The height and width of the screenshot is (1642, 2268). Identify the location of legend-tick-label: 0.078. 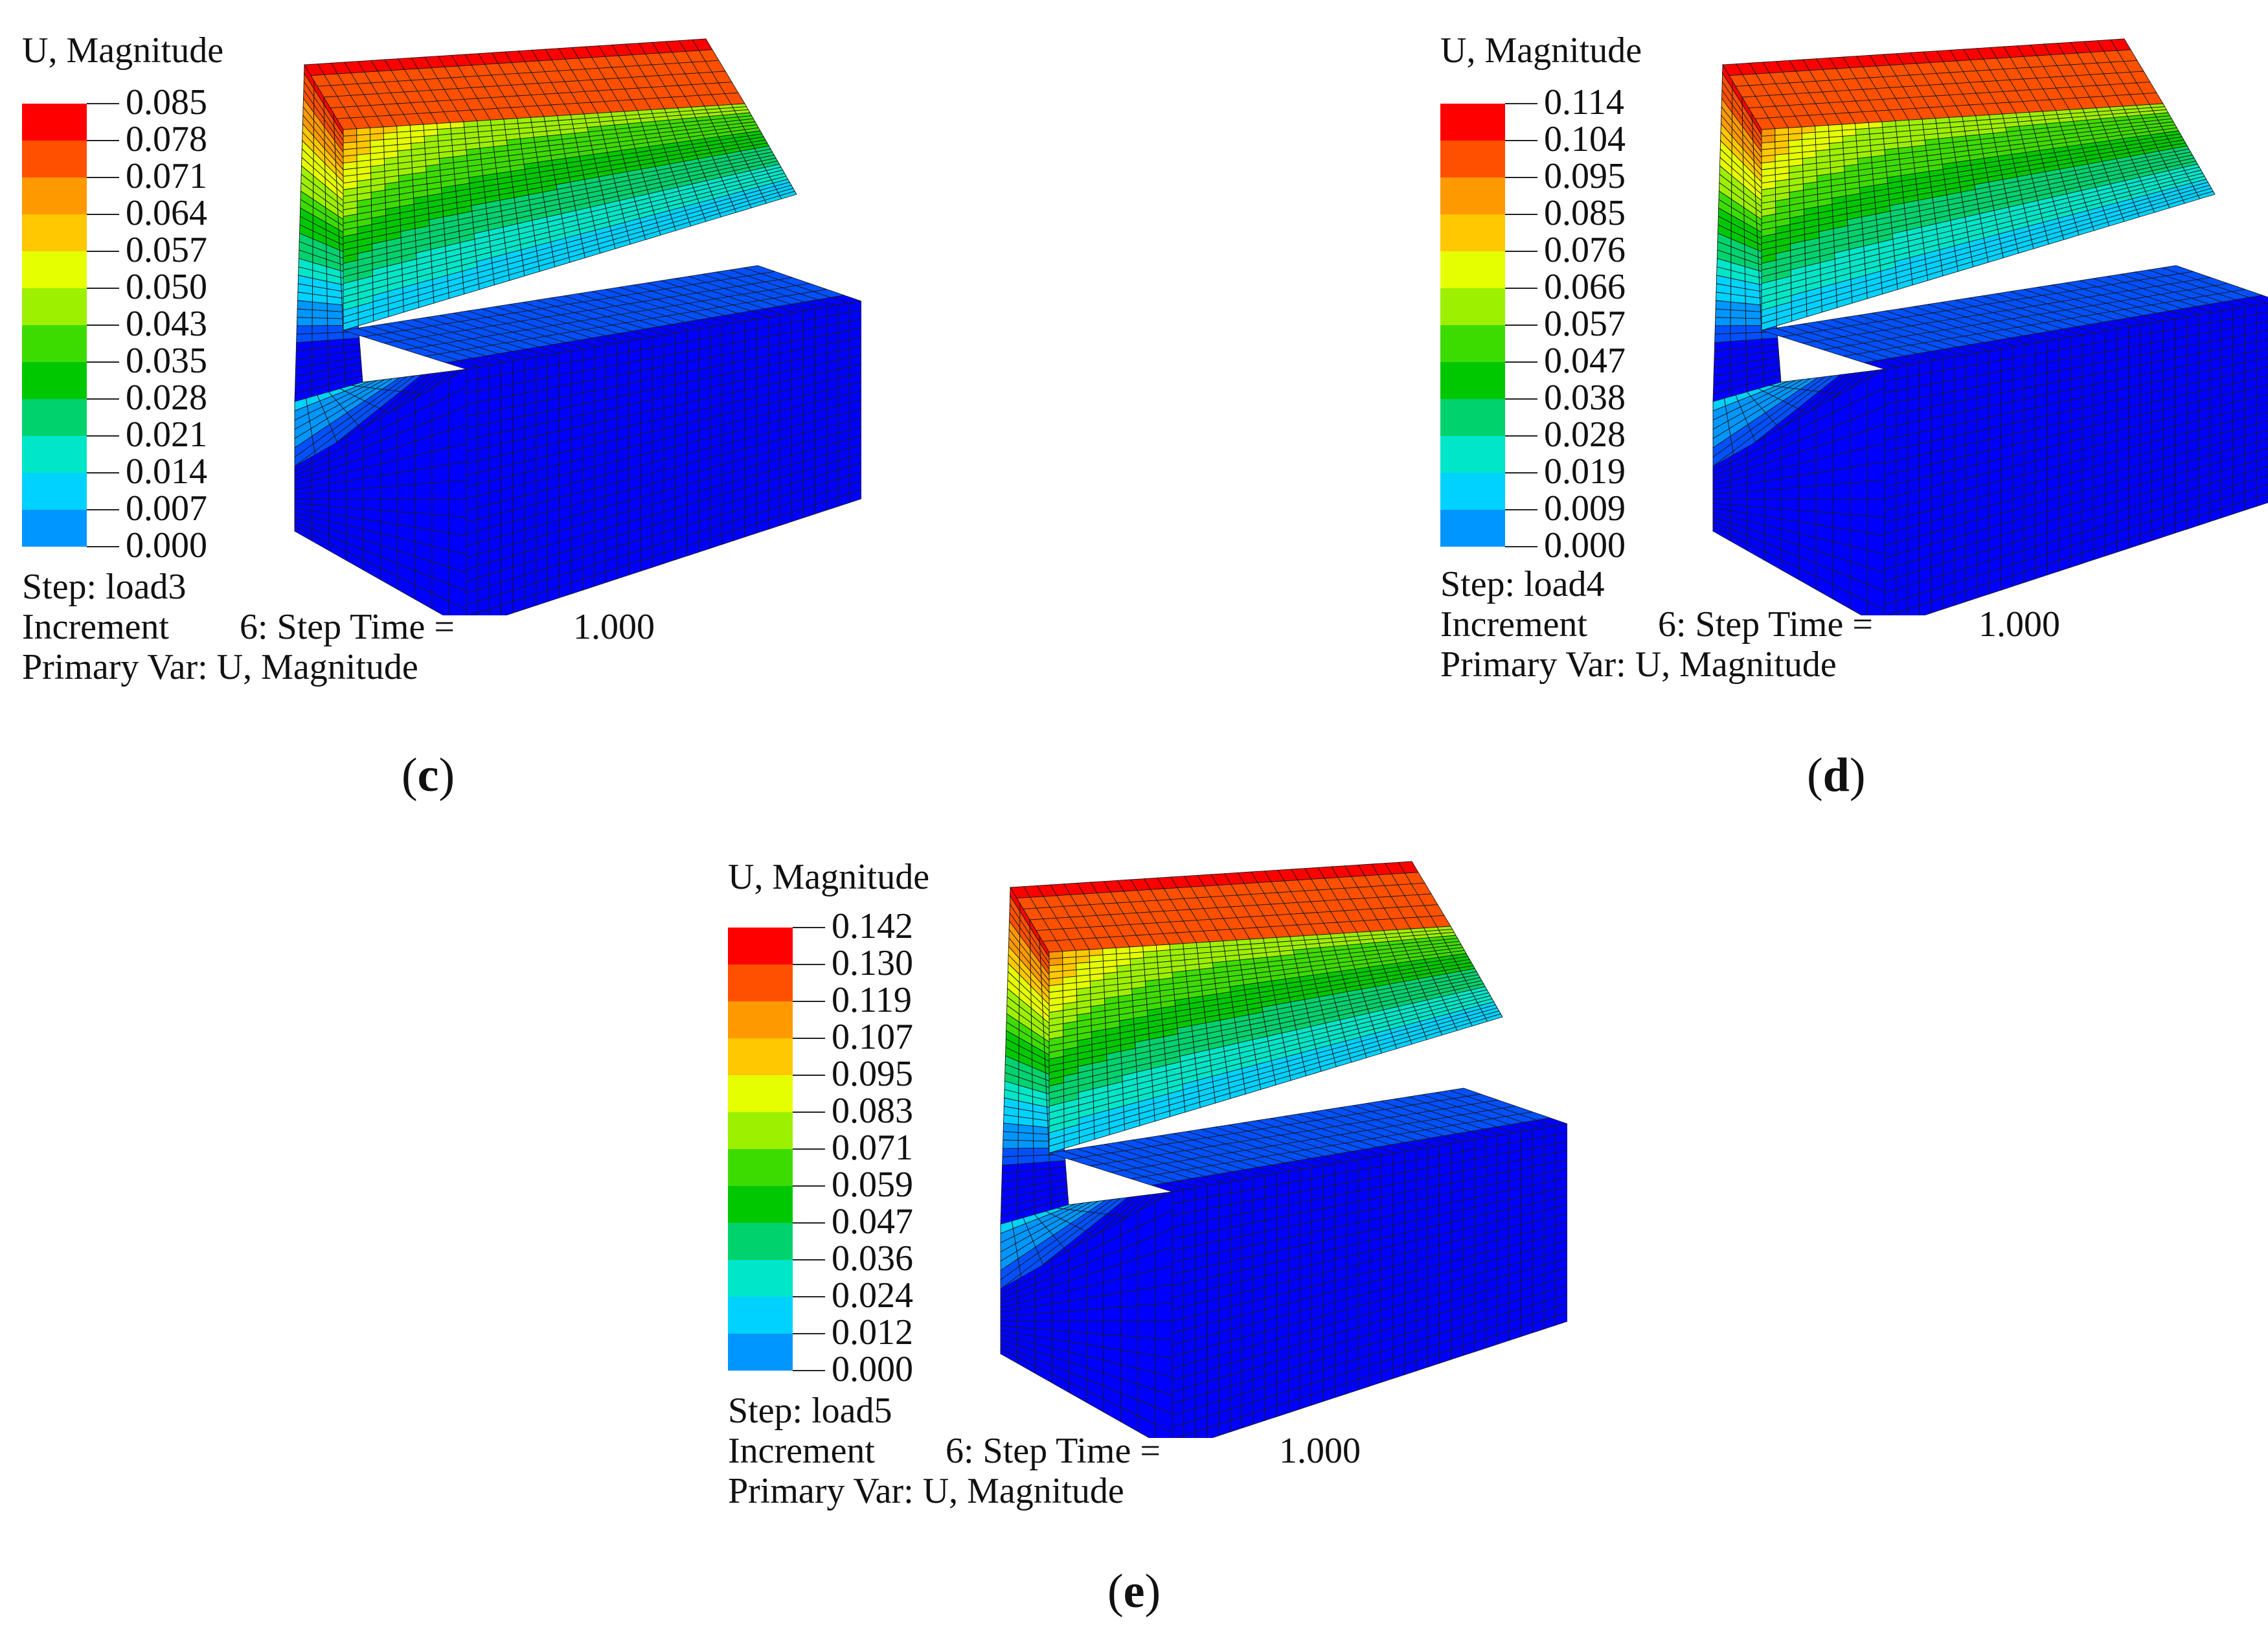
(166, 139).